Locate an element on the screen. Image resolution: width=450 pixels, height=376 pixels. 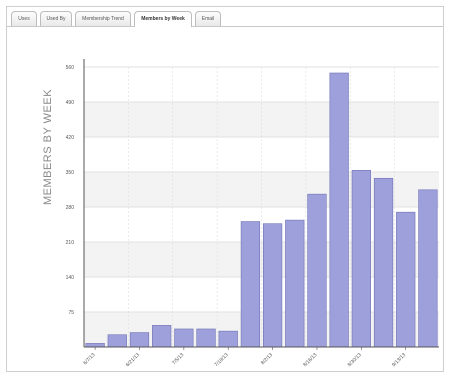
x-tick-label: 6/7/13 is located at coordinates (89, 359).